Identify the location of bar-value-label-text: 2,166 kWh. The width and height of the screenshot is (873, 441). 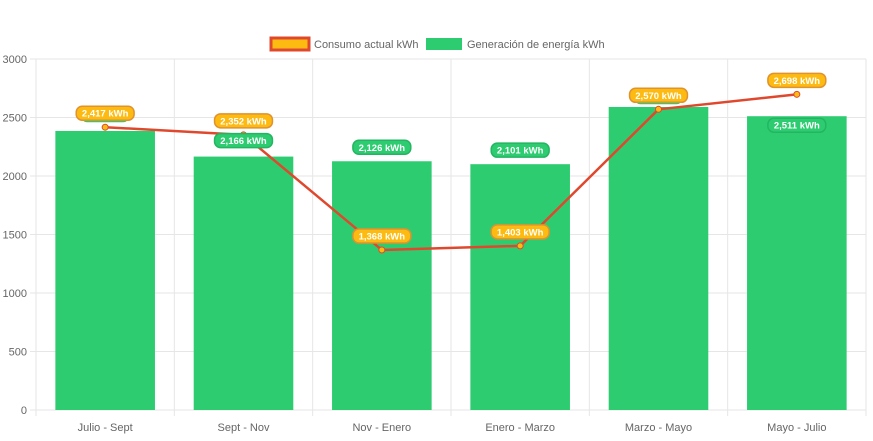
(243, 141).